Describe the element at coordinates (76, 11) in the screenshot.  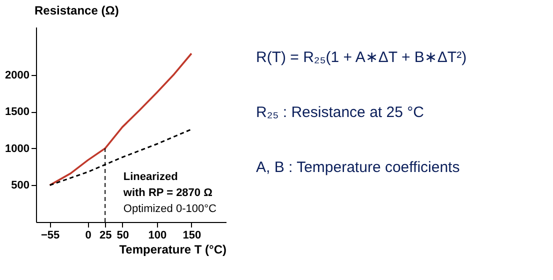
I see `y-axis-title: Resistance (Ω)` at that location.